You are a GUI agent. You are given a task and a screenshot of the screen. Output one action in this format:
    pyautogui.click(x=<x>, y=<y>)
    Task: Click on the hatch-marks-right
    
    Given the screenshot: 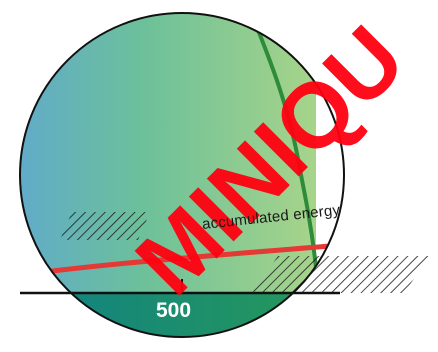 What is the action you would take?
    pyautogui.click(x=341, y=274)
    